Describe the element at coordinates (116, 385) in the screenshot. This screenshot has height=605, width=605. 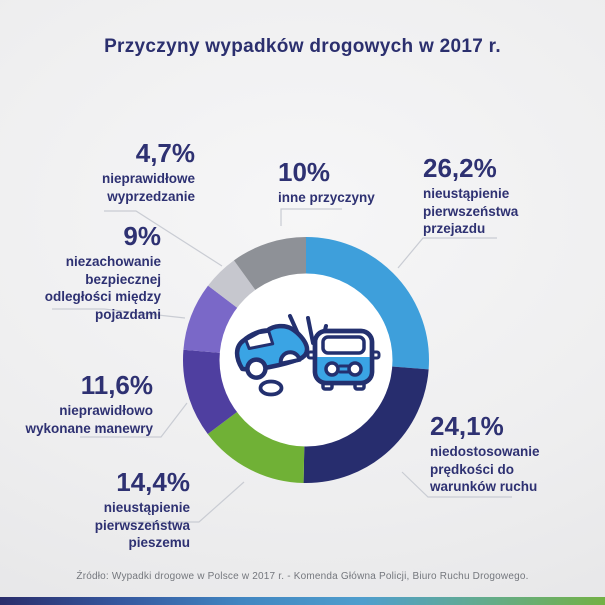
I see `callout-value: 11,6%` at that location.